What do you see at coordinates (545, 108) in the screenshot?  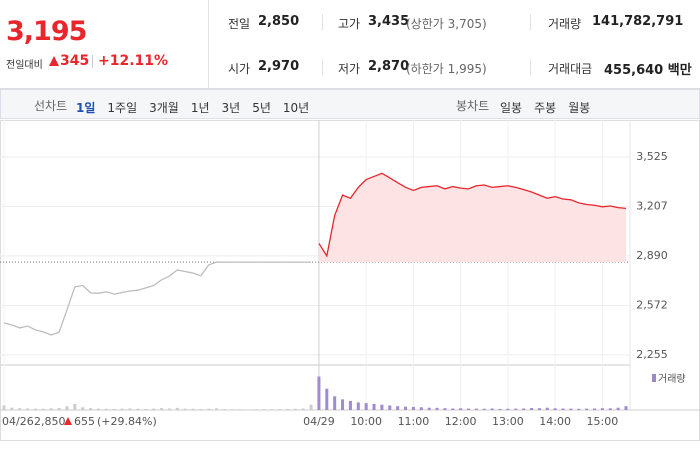 I see `tab: 주봉` at bounding box center [545, 108].